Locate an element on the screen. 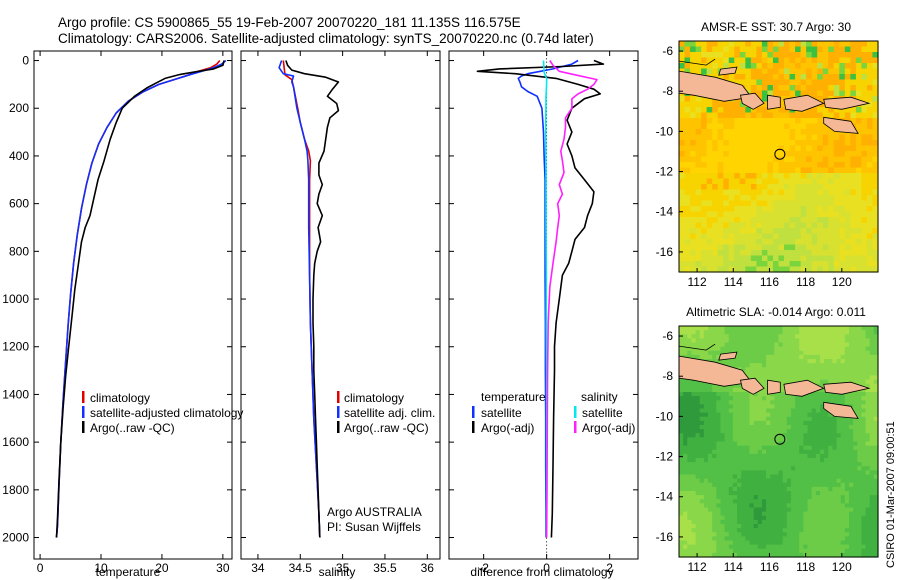  legend-swatch-satellite is located at coordinates (338, 412).